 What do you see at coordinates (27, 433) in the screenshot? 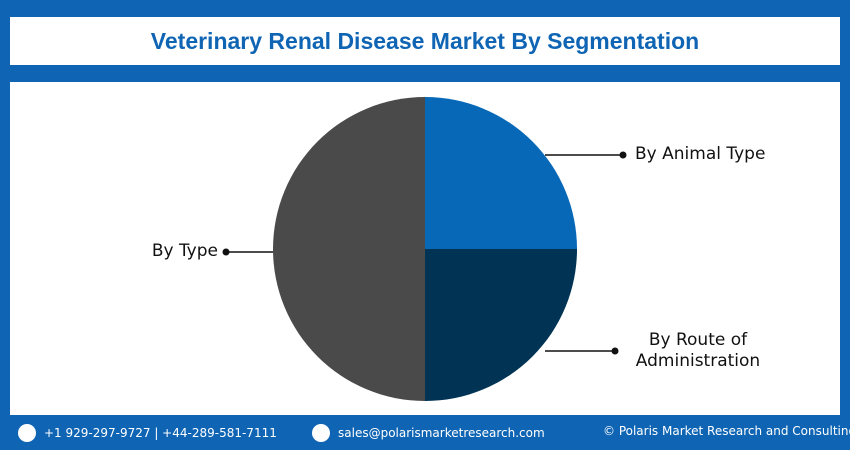
I see `phone-icon` at bounding box center [27, 433].